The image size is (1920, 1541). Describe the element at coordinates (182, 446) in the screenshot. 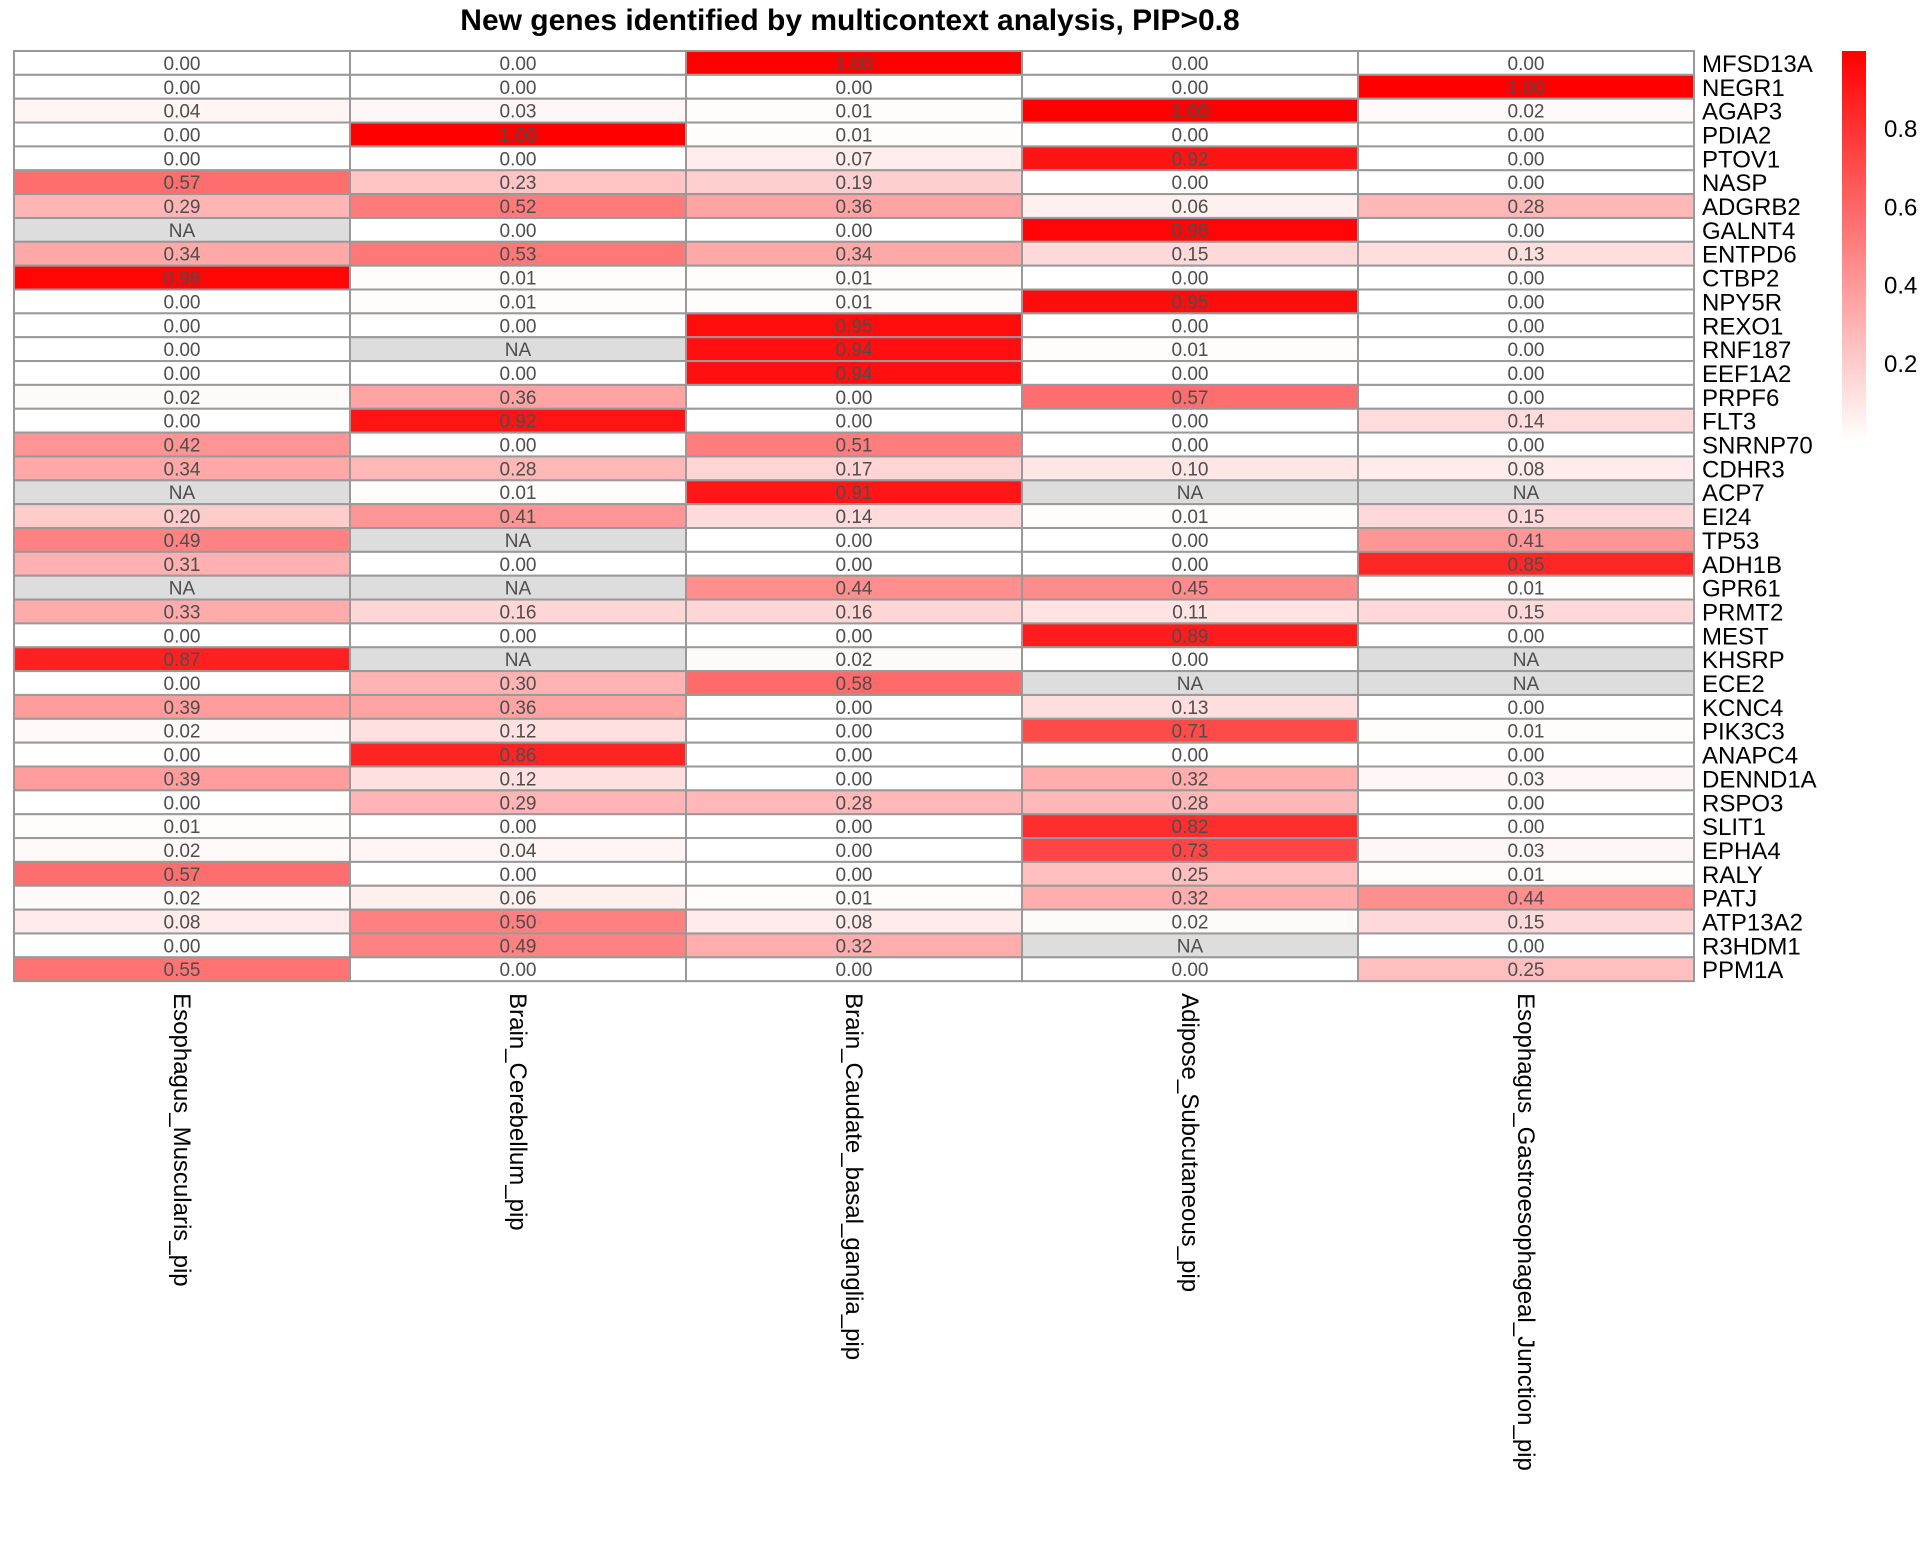

I see `cell-value-label: 0.42` at that location.